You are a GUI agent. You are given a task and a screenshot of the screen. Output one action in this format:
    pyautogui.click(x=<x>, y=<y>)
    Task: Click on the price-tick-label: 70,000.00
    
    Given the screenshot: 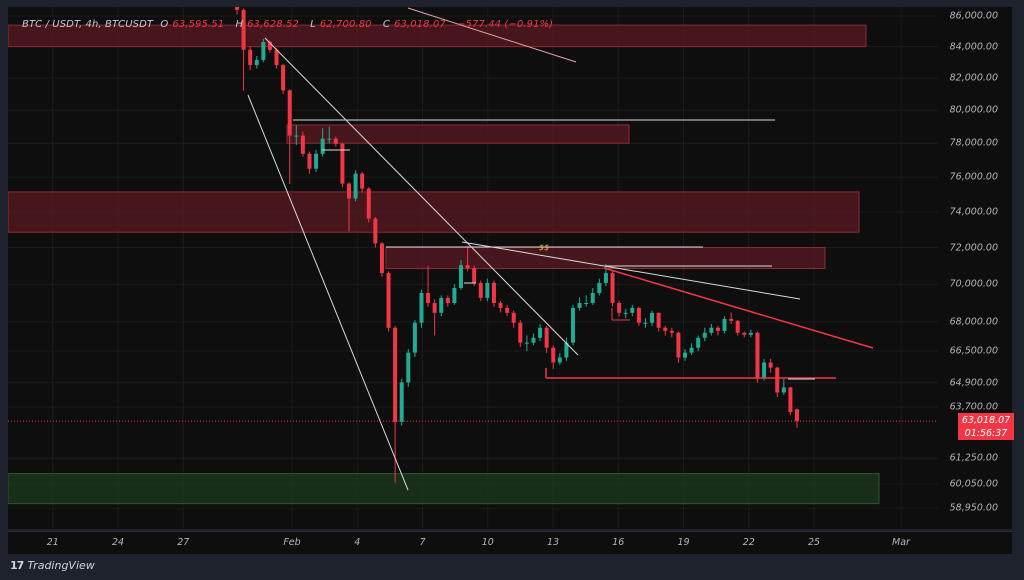 What is the action you would take?
    pyautogui.click(x=973, y=284)
    